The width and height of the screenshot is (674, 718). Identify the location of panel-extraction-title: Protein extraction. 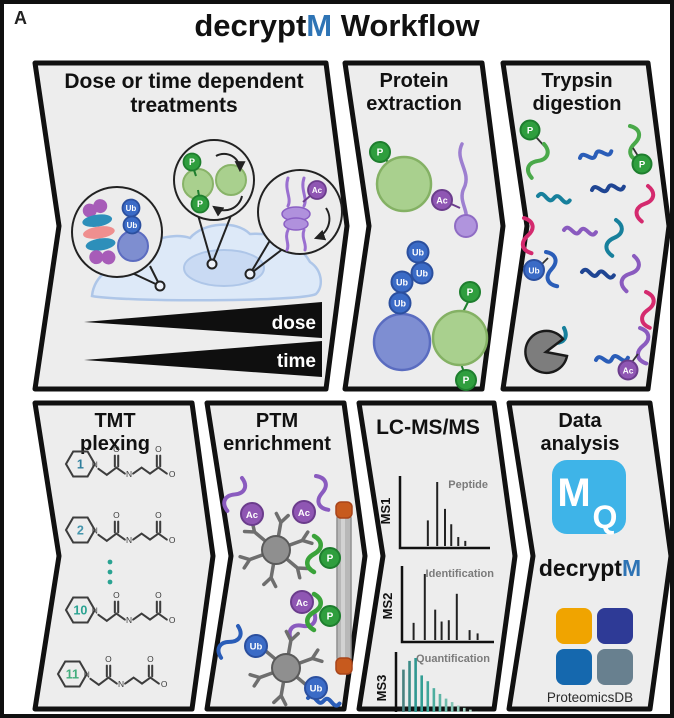
(414, 92).